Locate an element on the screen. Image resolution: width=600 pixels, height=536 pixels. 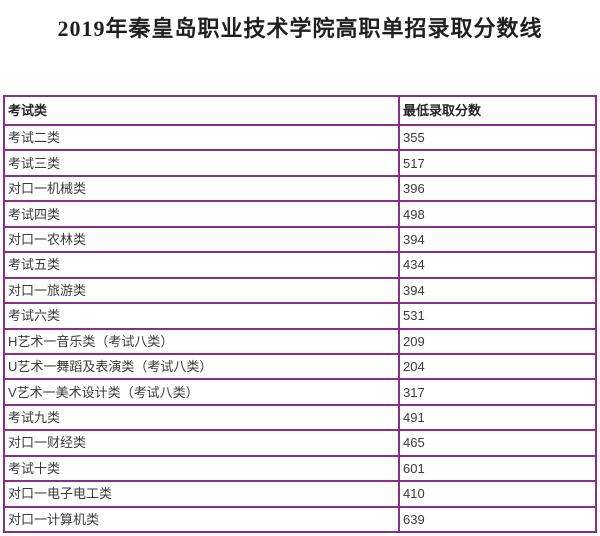
min-score-cell: 531 is located at coordinates (497, 316).